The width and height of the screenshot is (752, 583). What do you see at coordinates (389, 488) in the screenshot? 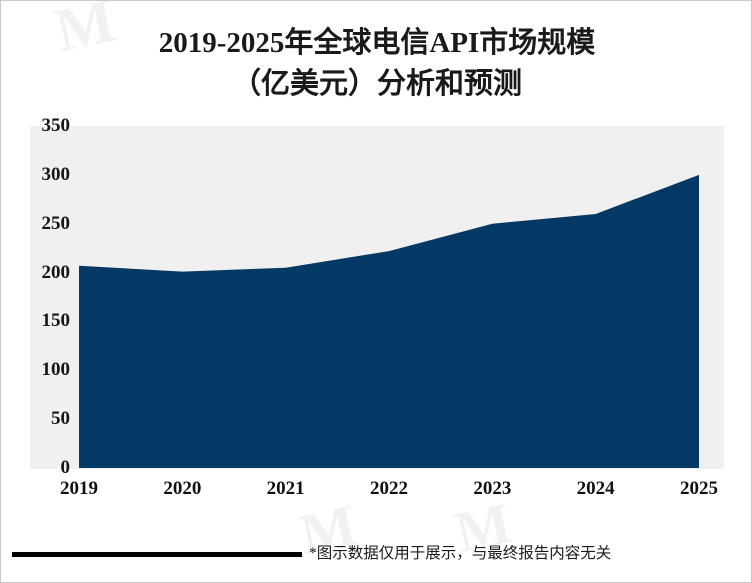
I see `x-axis-tick-2022: 2022` at bounding box center [389, 488].